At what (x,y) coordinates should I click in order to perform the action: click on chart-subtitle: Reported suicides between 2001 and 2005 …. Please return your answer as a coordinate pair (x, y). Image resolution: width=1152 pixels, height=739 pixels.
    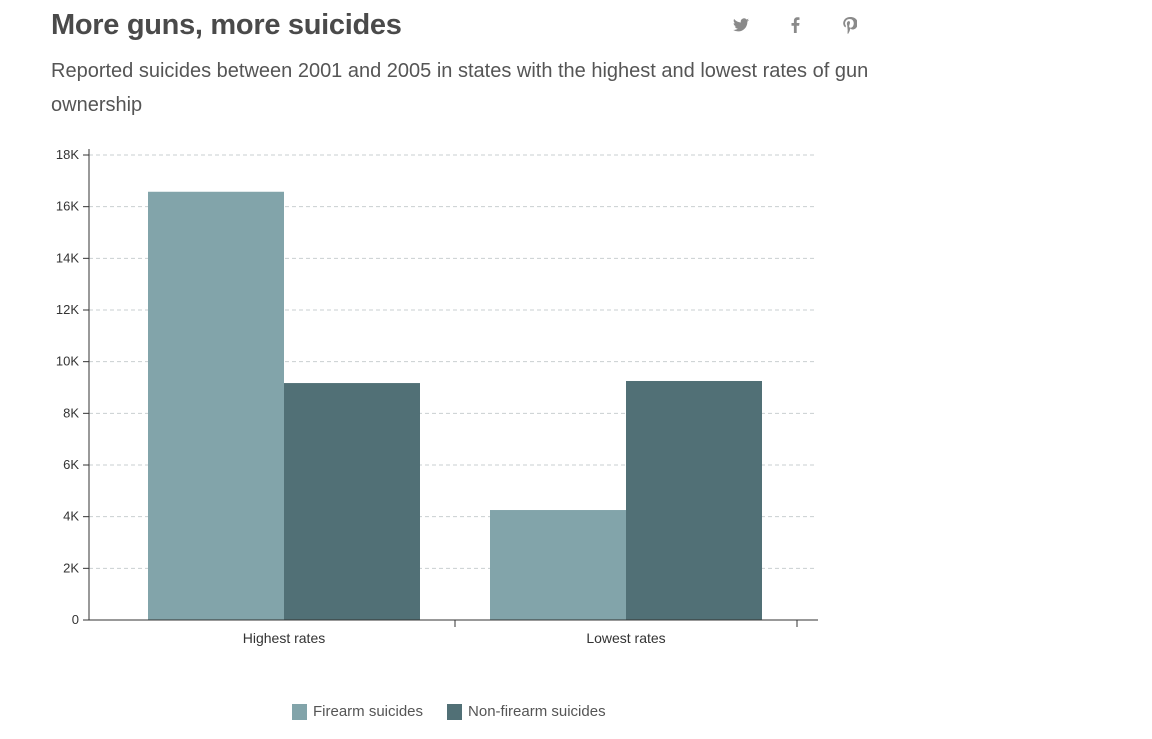
    Looking at the image, I should click on (460, 88).